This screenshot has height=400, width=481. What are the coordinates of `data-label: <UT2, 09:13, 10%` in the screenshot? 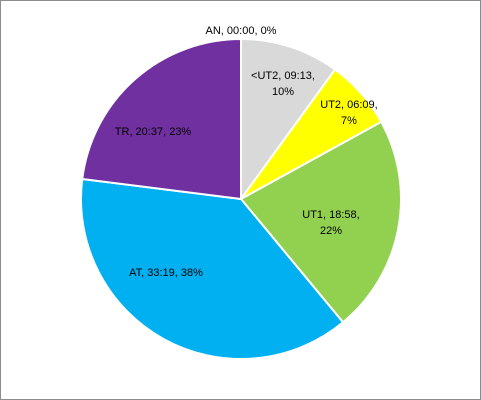 It's located at (283, 84).